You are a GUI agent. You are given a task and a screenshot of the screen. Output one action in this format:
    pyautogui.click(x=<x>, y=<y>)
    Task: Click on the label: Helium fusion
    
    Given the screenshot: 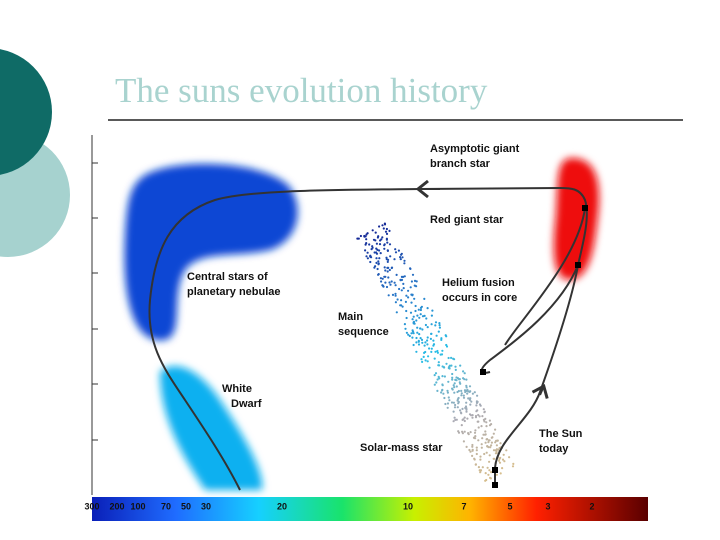 What is the action you would take?
    pyautogui.click(x=478, y=283)
    